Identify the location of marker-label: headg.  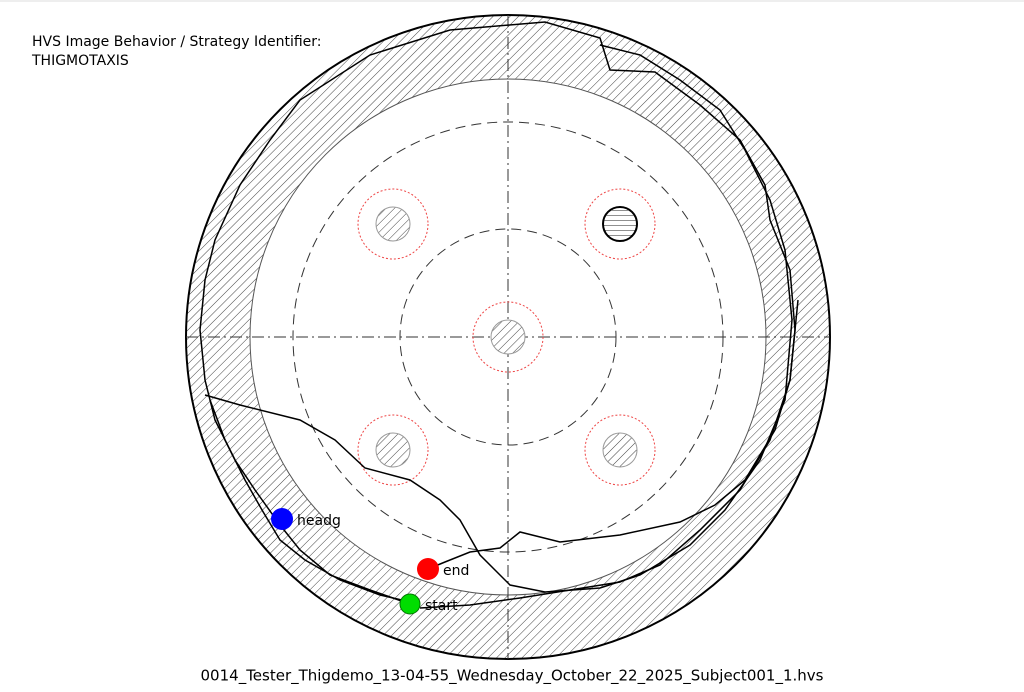
(319, 521).